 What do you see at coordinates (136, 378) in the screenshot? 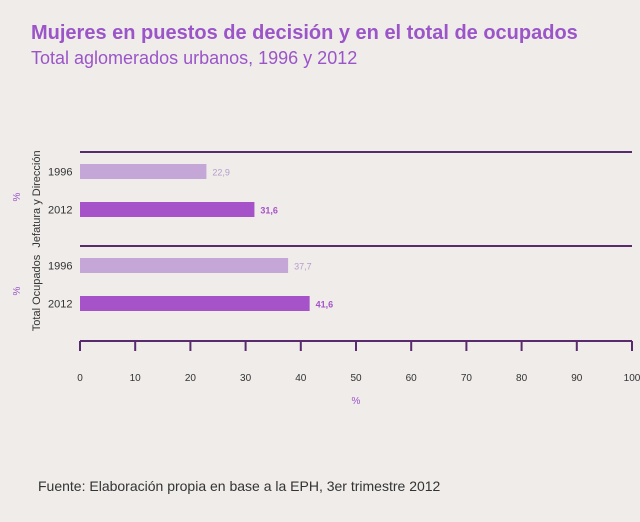
I see `x-tick-label: 10` at bounding box center [136, 378].